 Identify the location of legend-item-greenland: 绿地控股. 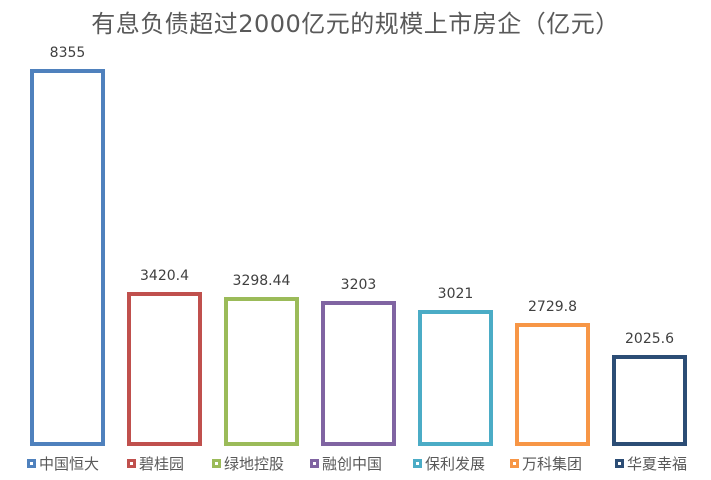
(248, 463).